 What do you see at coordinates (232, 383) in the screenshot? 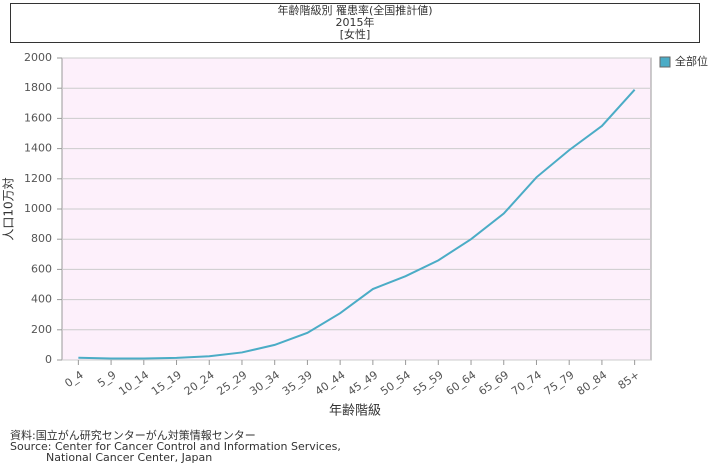
I see `x-tick-label: 25_29` at bounding box center [232, 383].